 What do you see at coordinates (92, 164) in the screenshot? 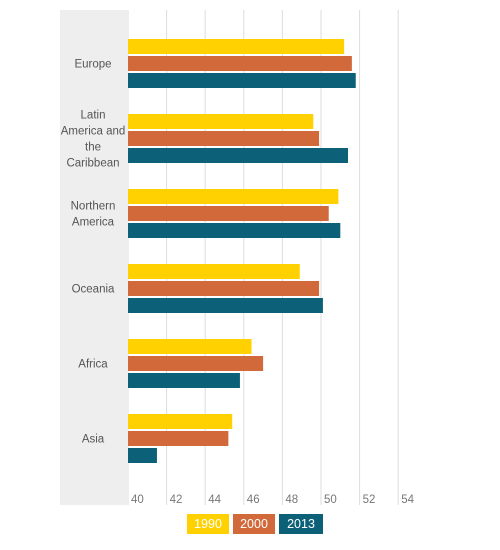
I see `category-label: Caribbean` at bounding box center [92, 164].